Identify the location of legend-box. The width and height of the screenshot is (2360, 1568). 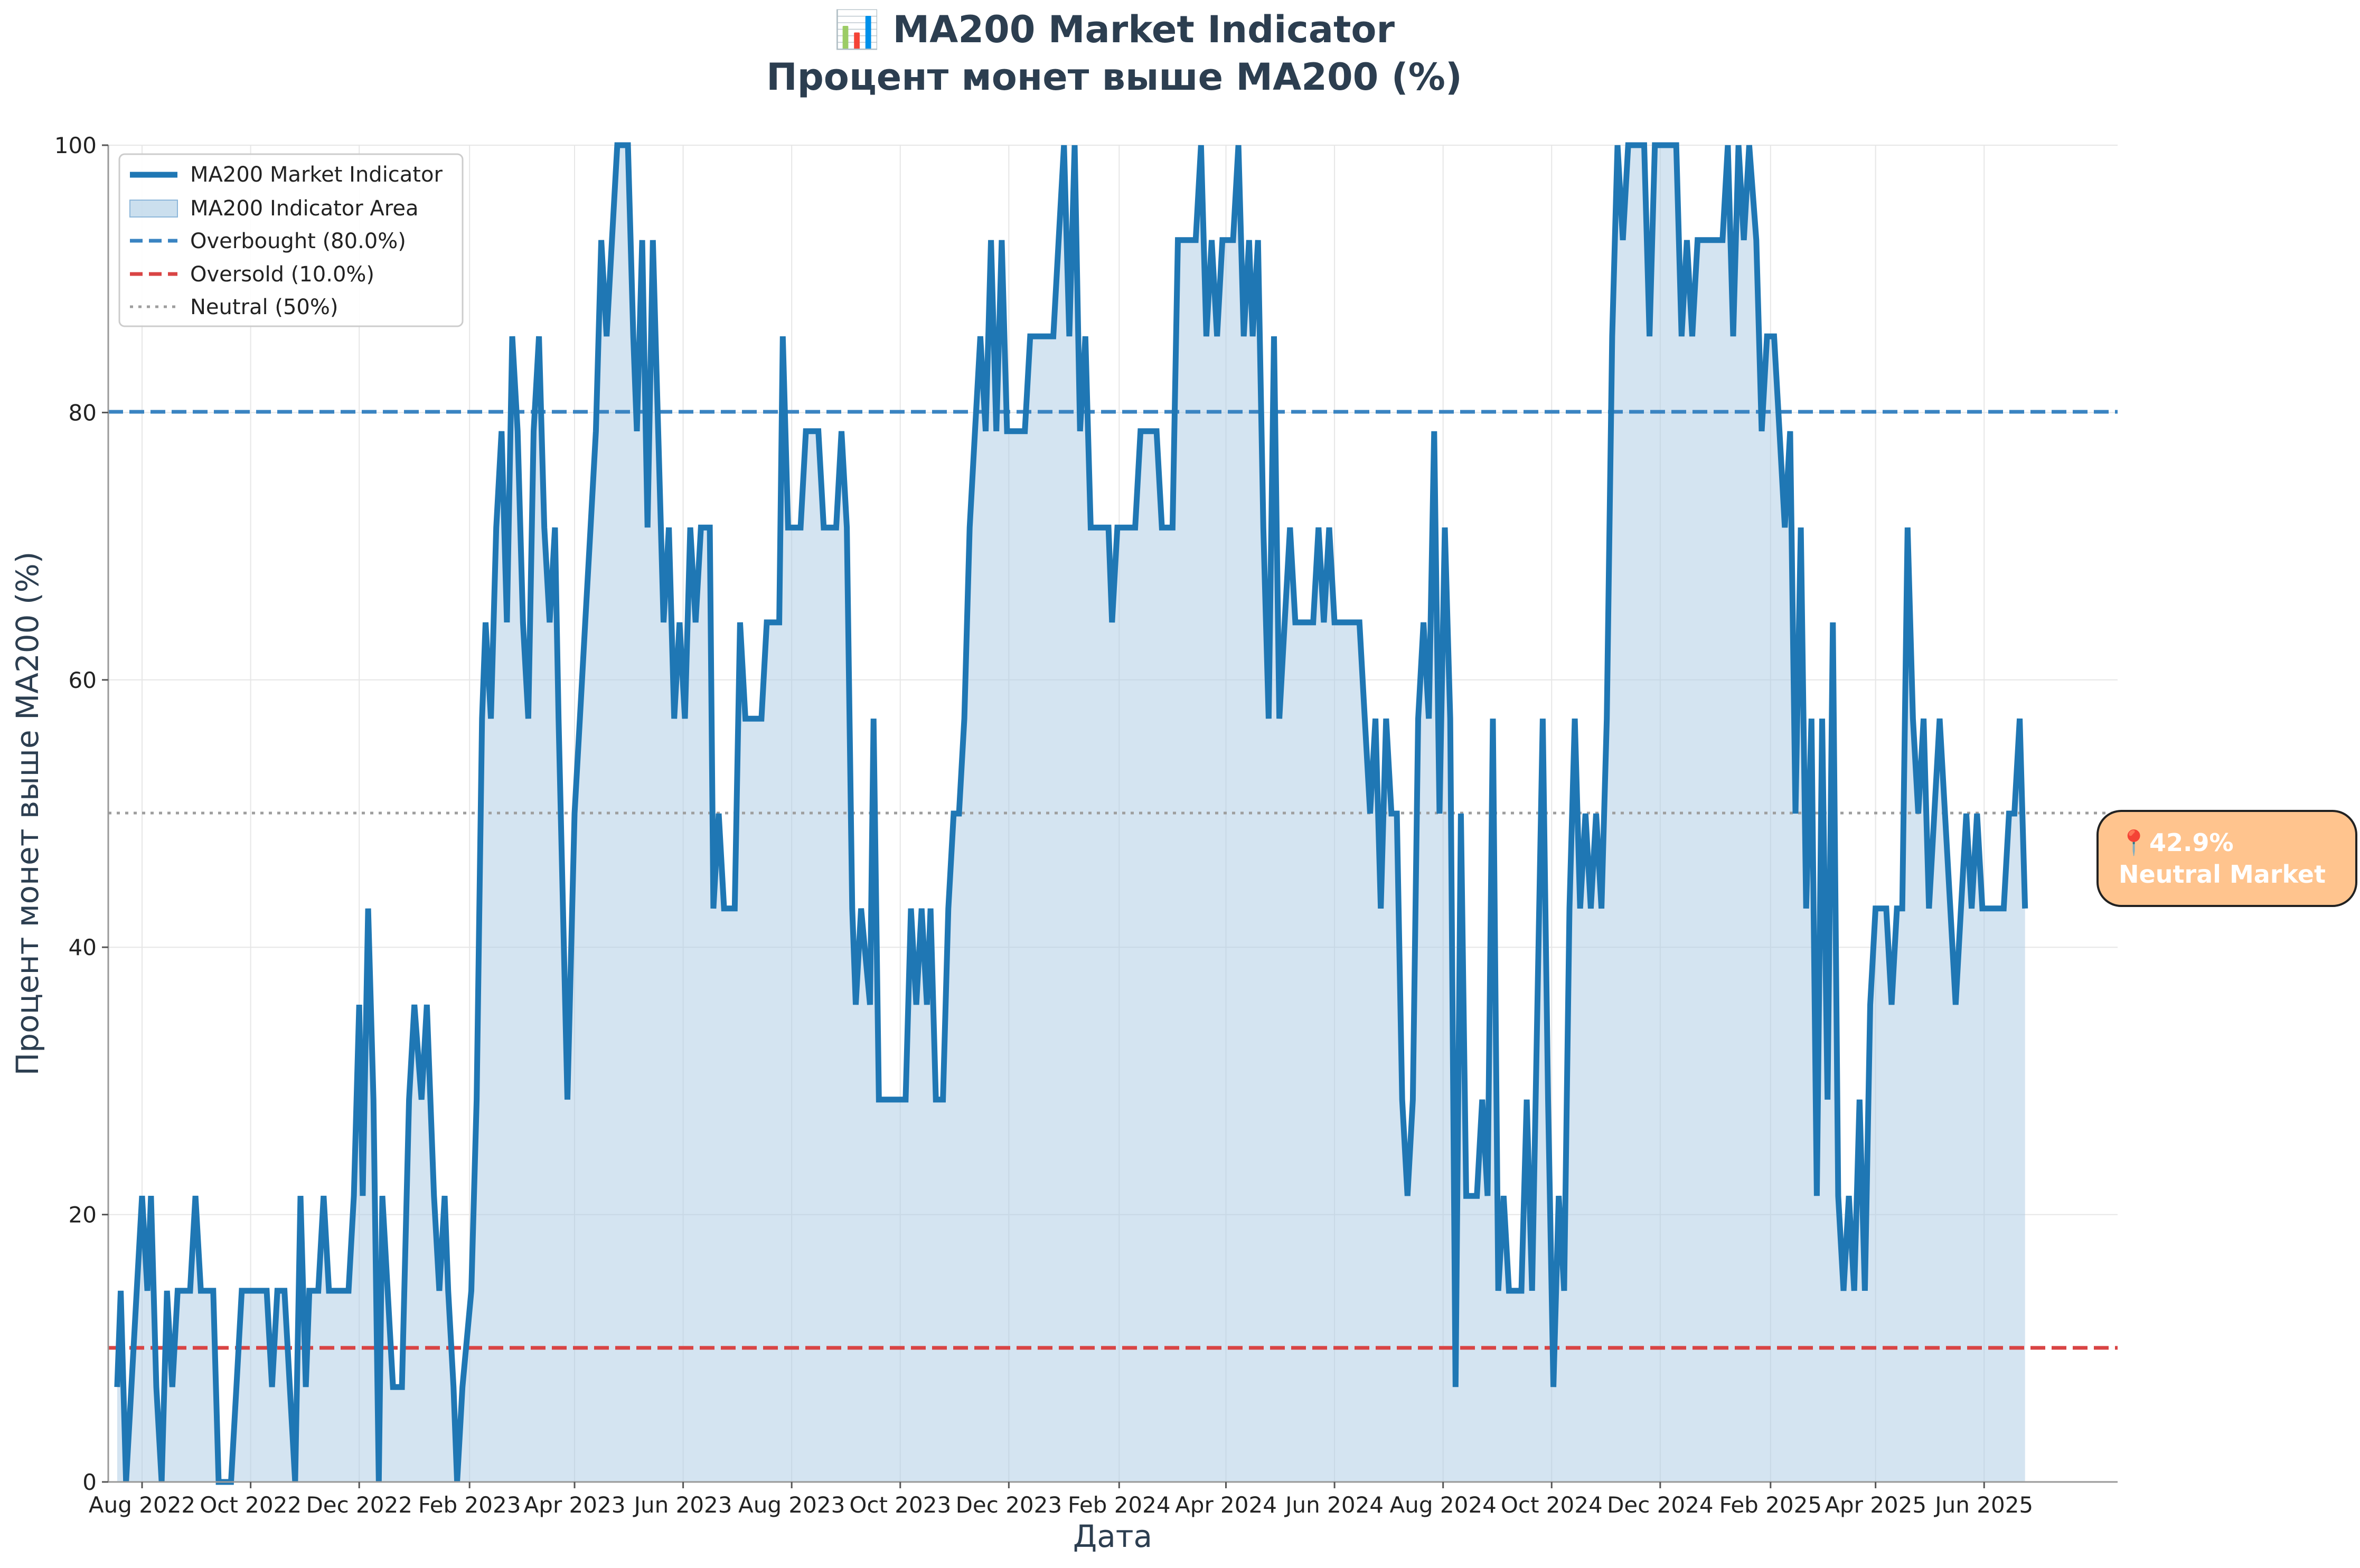
(291, 240).